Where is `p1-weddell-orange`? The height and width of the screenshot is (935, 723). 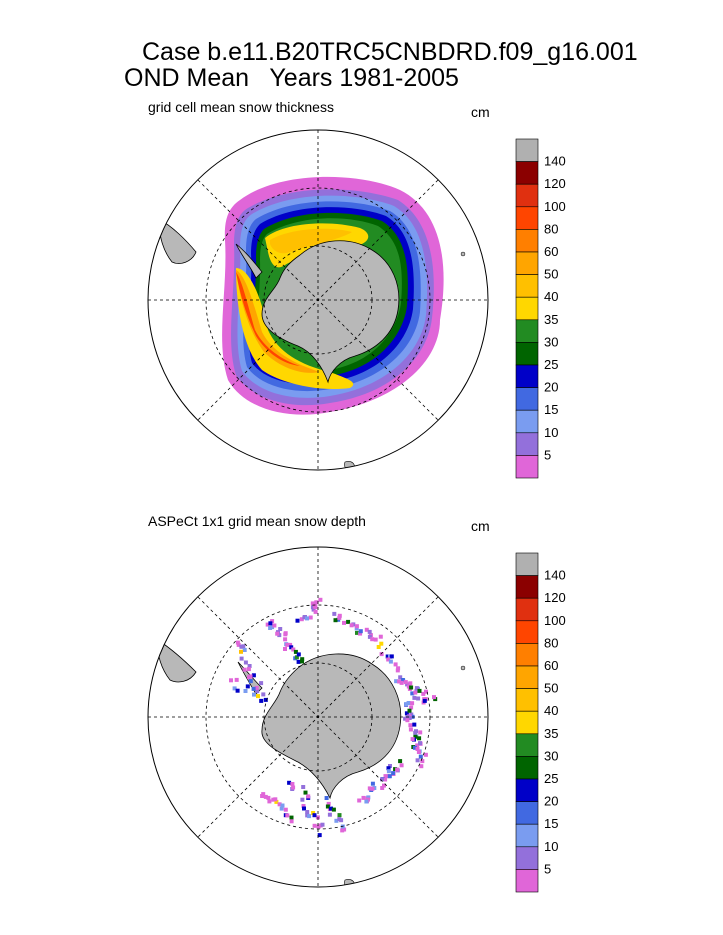
p1-weddell-orange is located at coordinates (311, 241).